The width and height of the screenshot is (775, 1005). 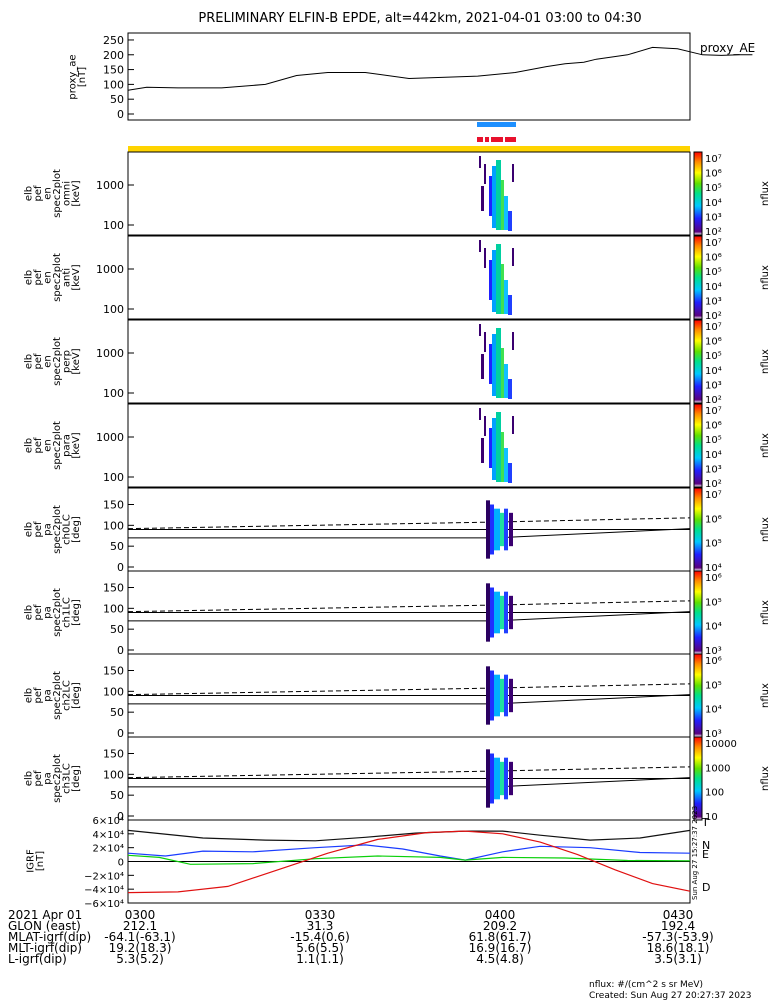 I want to click on ephemeris-value: 5.3(5.2), so click(x=140, y=959).